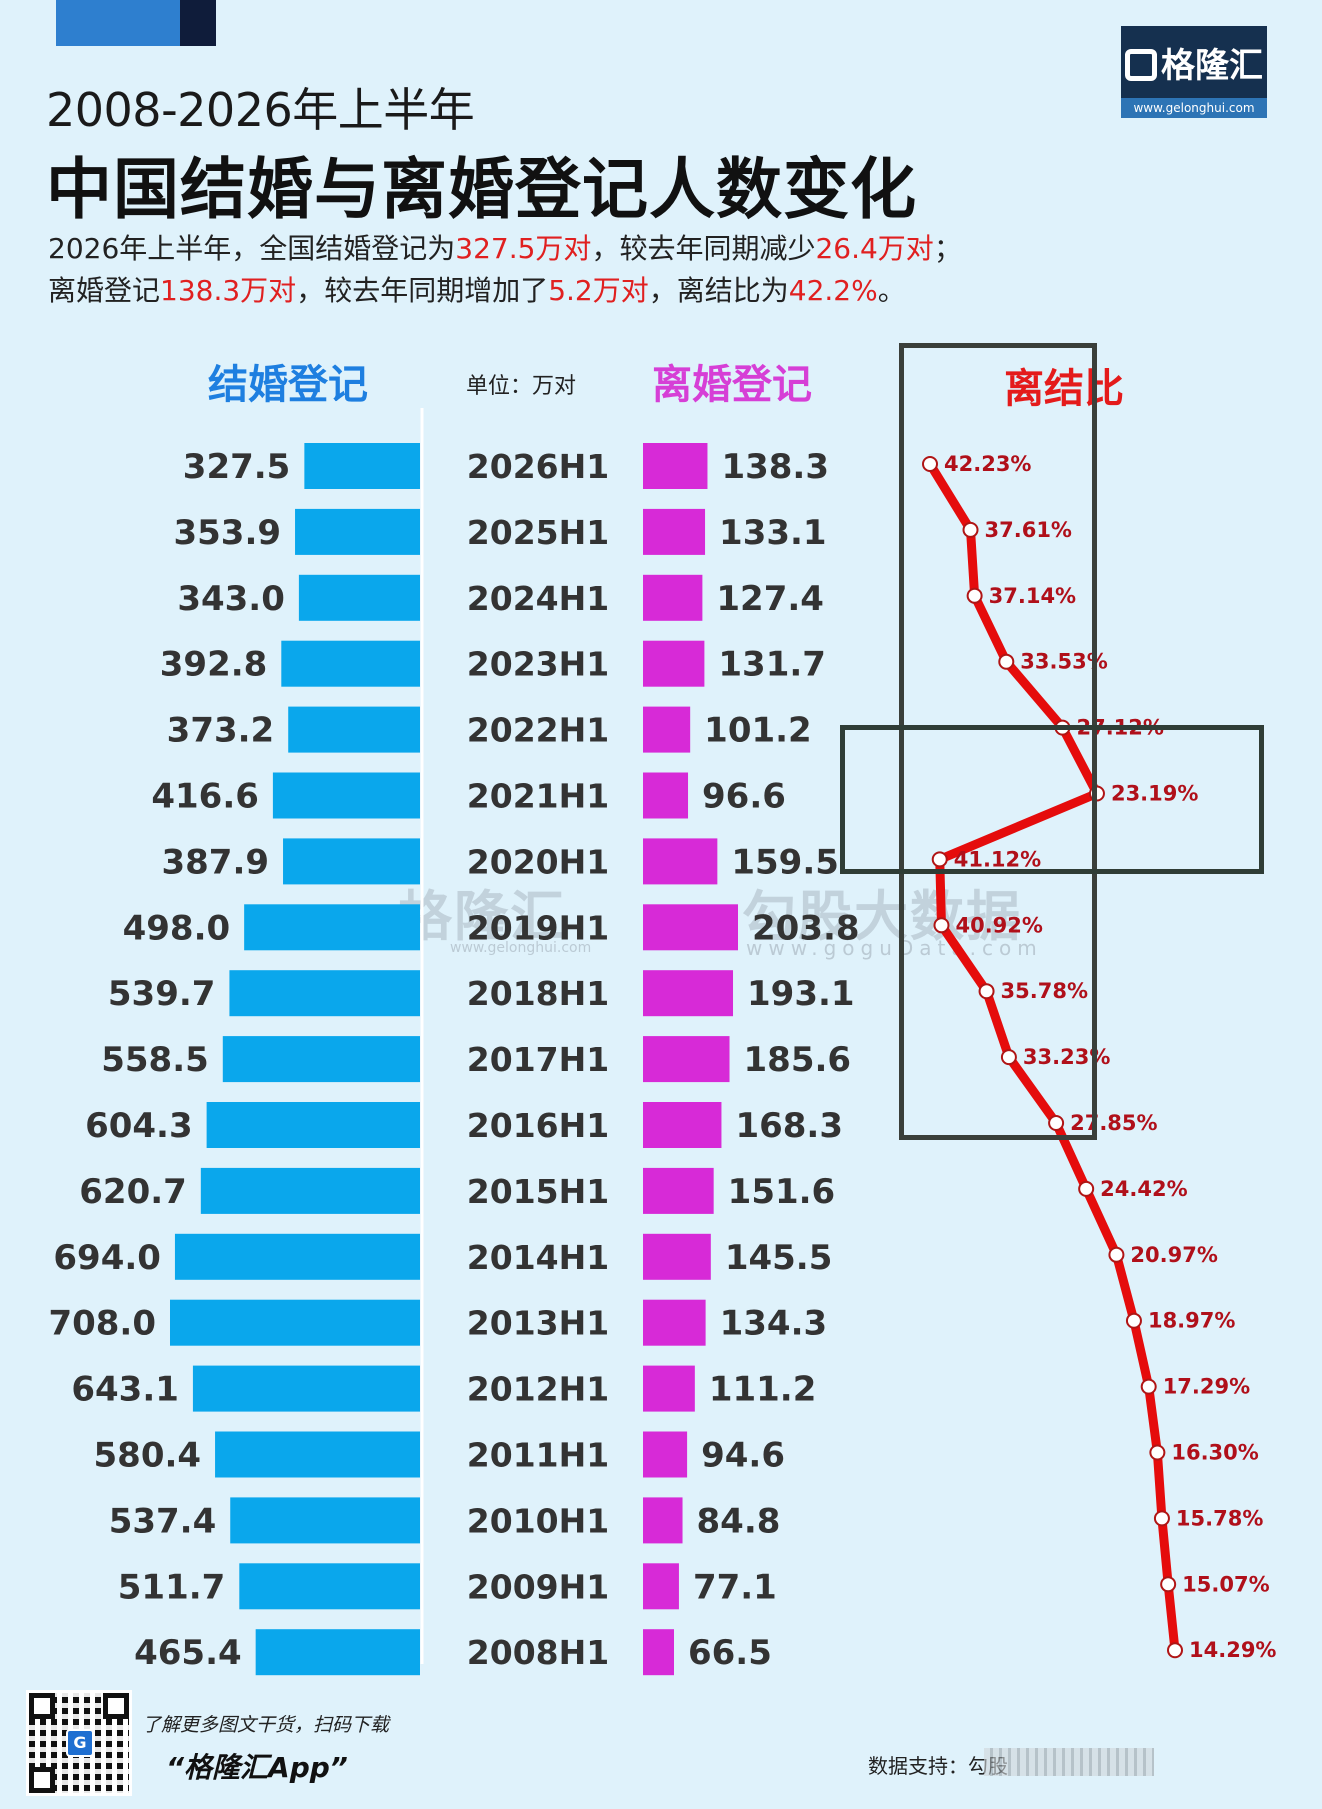 Image resolution: width=1322 pixels, height=1809 pixels. I want to click on marriage-label-2015H1: 620.7, so click(133, 1192).